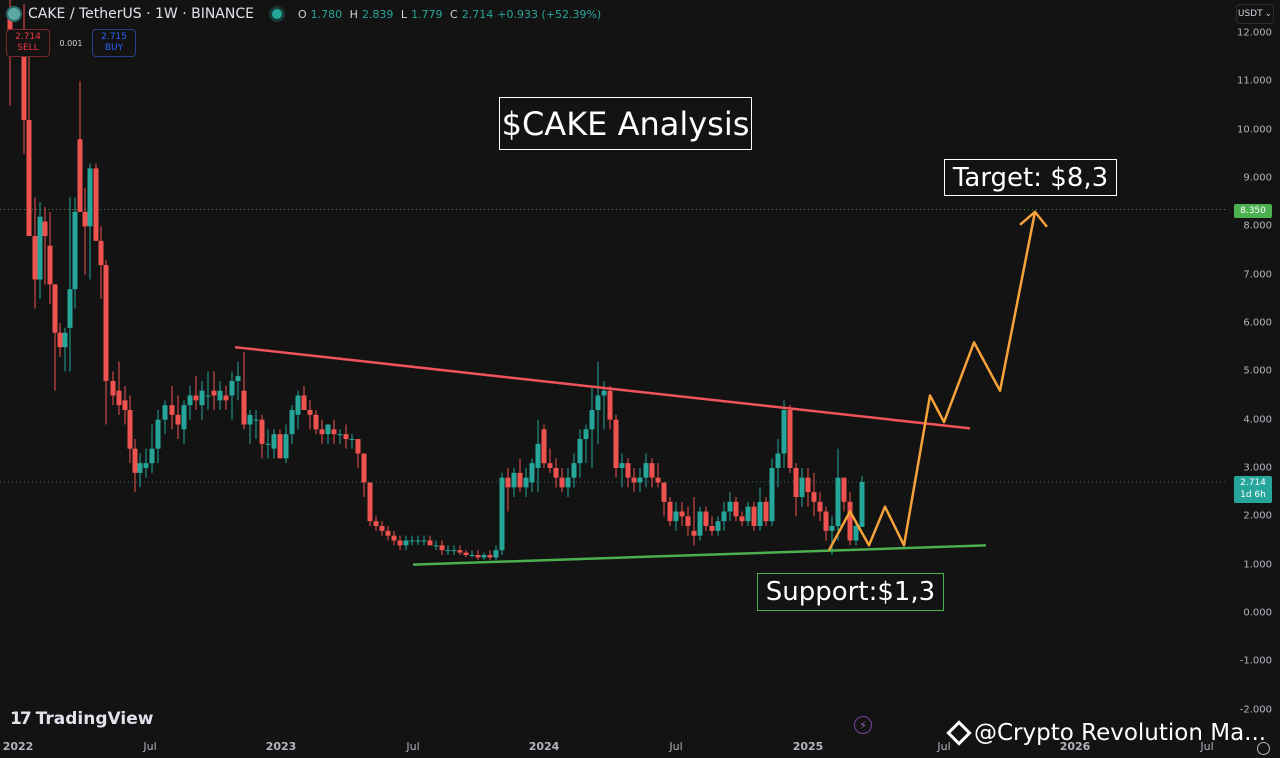 Image resolution: width=1280 pixels, height=758 pixels. What do you see at coordinates (114, 37) in the screenshot?
I see `buy-price: 2.715` at bounding box center [114, 37].